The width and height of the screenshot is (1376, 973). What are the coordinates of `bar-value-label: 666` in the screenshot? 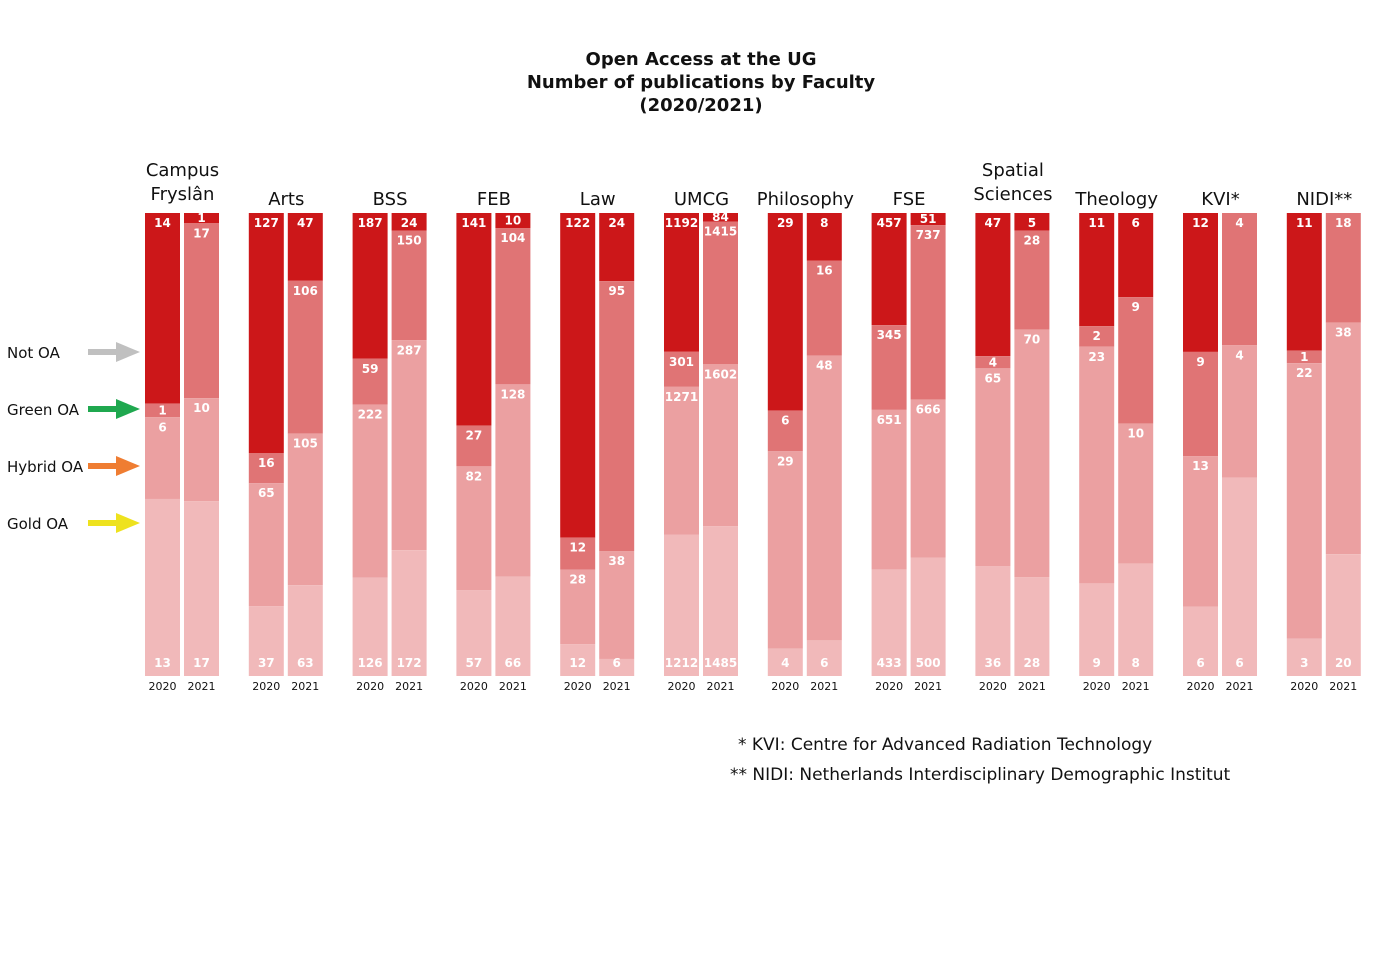 It's located at (928, 410).